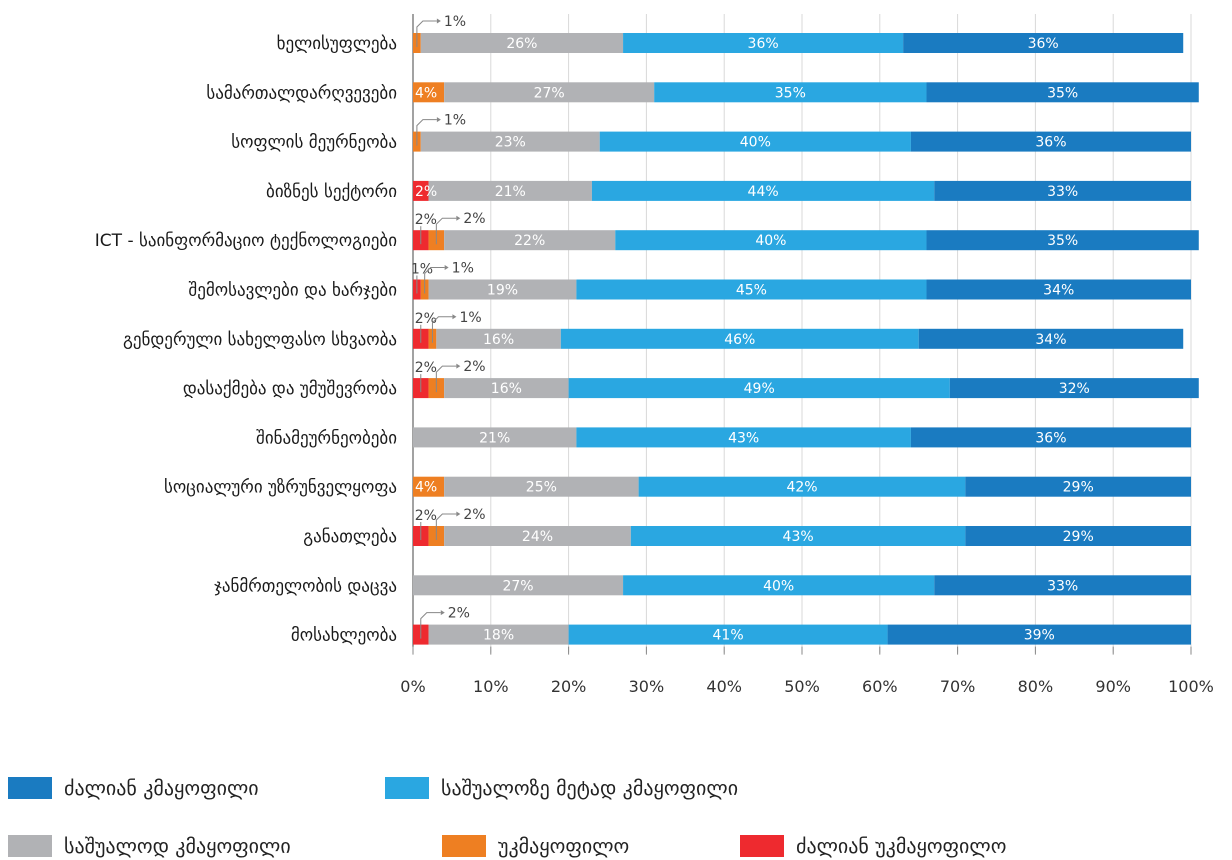  What do you see at coordinates (290, 389) in the screenshot?
I see `category-label: დასაქმება და უმუშევრობა` at bounding box center [290, 389].